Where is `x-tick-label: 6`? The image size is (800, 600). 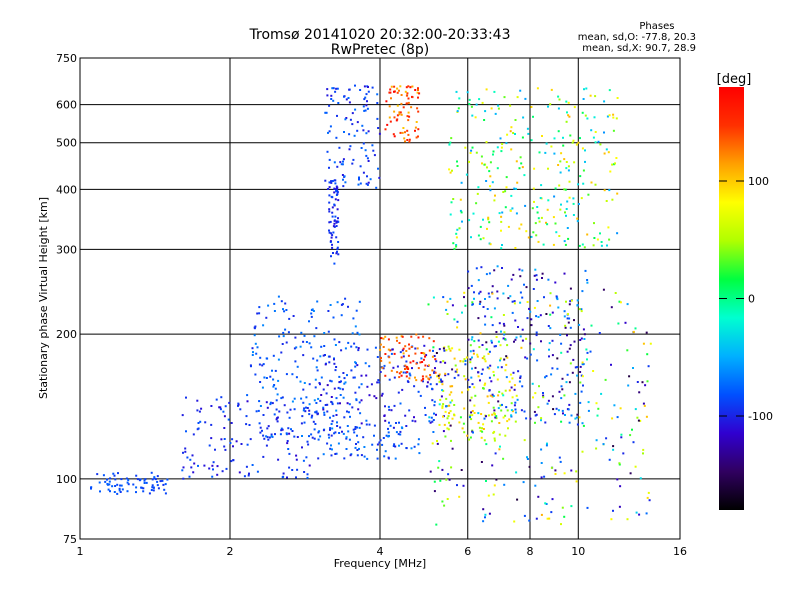 x-tick-label: 6 is located at coordinates (467, 551).